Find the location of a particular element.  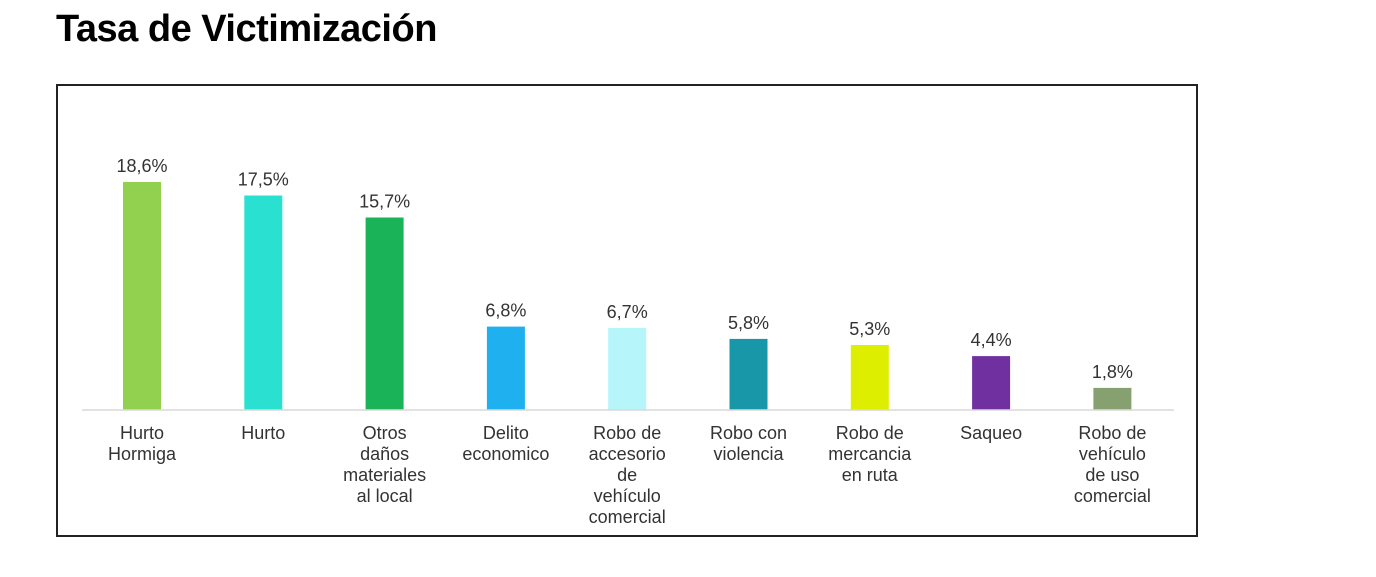

category-label-2-line-1: daños is located at coordinates (384, 454).